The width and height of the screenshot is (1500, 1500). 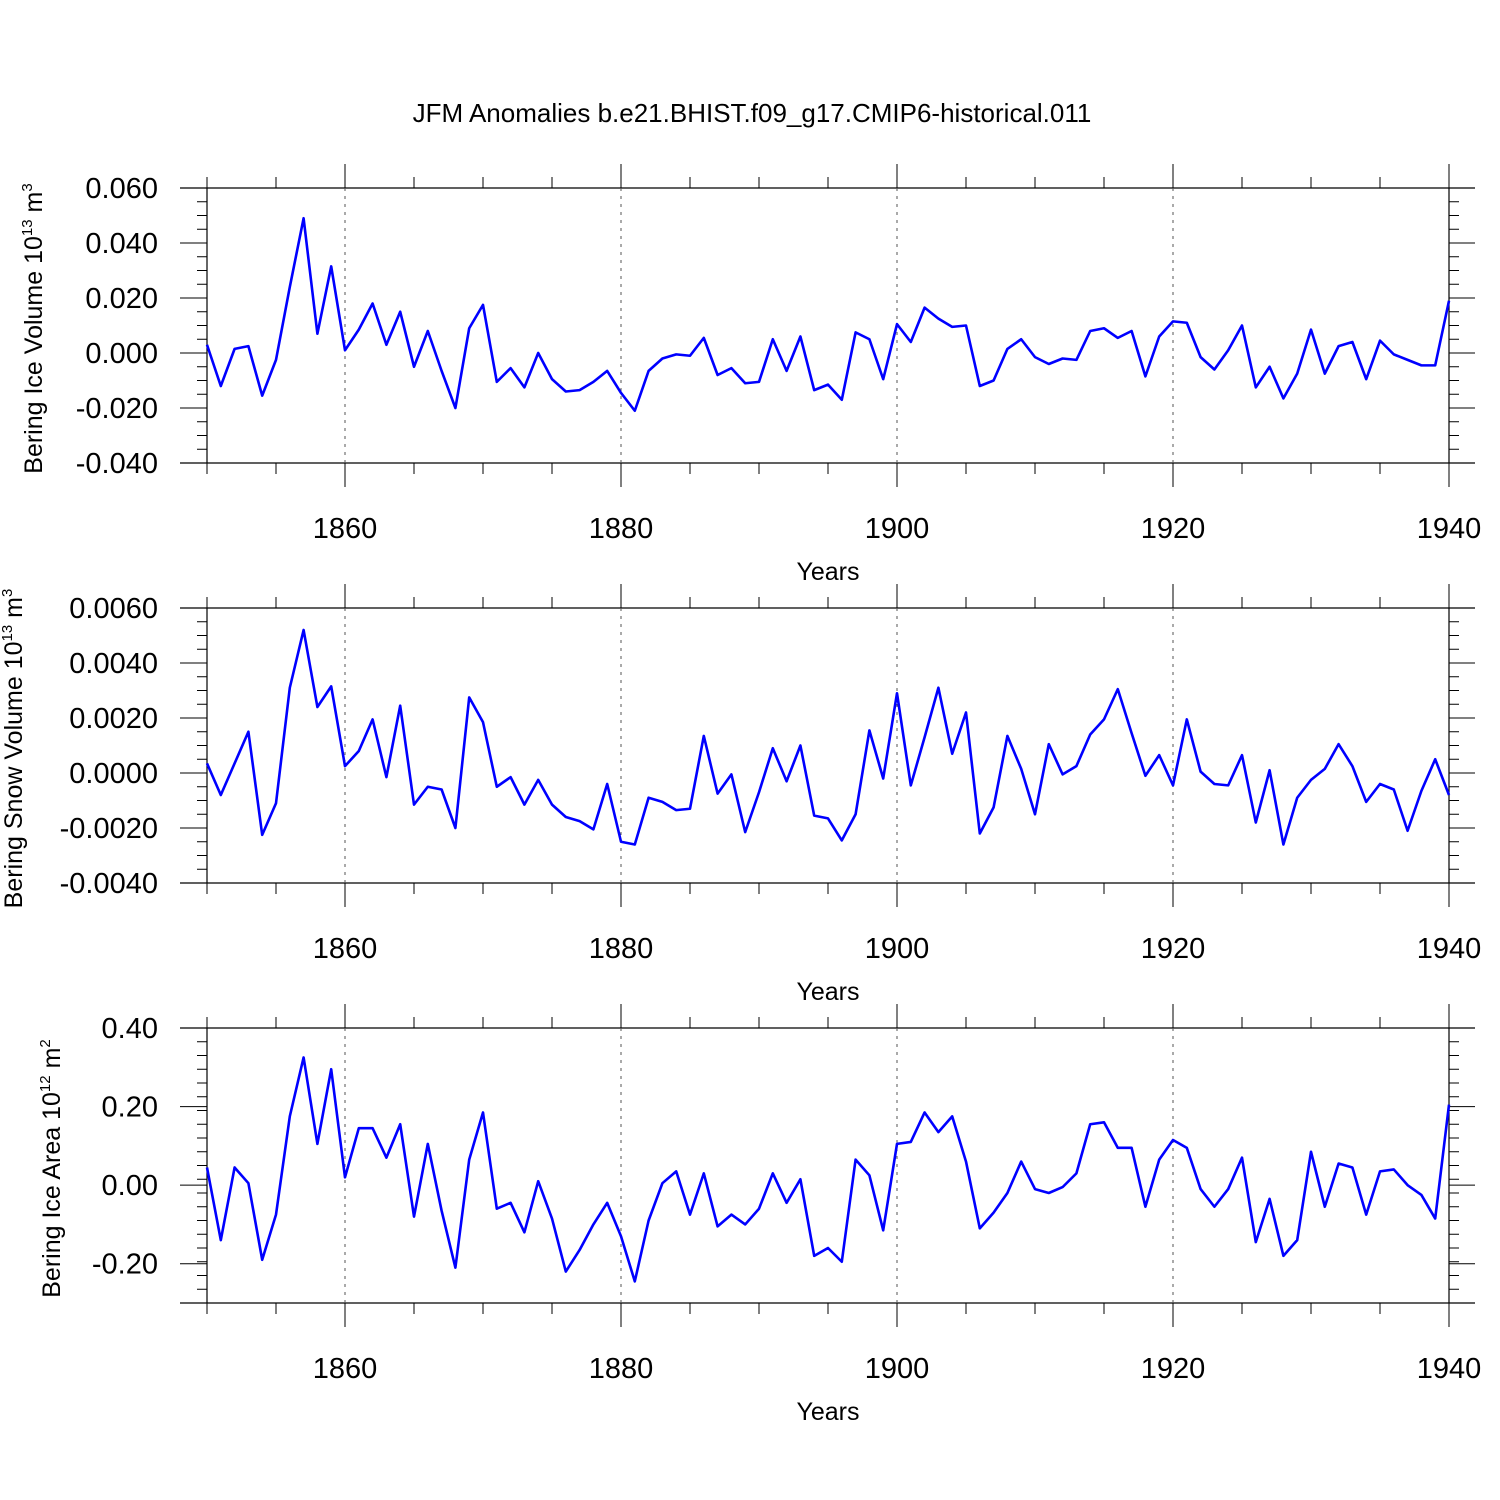 I want to click on y-tick-label: -0.0040, so click(x=109, y=884).